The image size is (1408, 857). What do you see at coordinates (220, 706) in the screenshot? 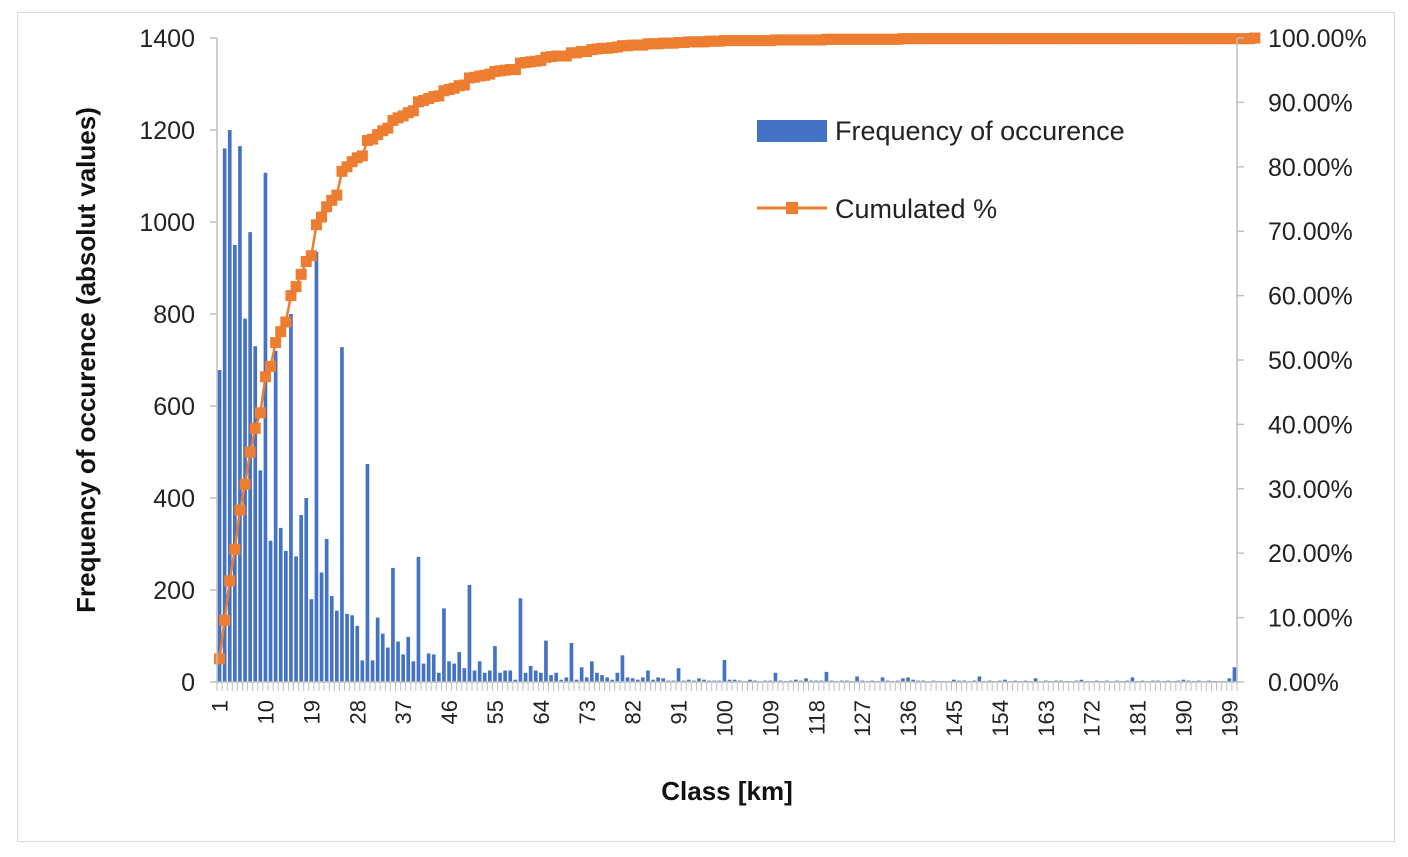
I see `x-tick-label: 1` at bounding box center [220, 706].